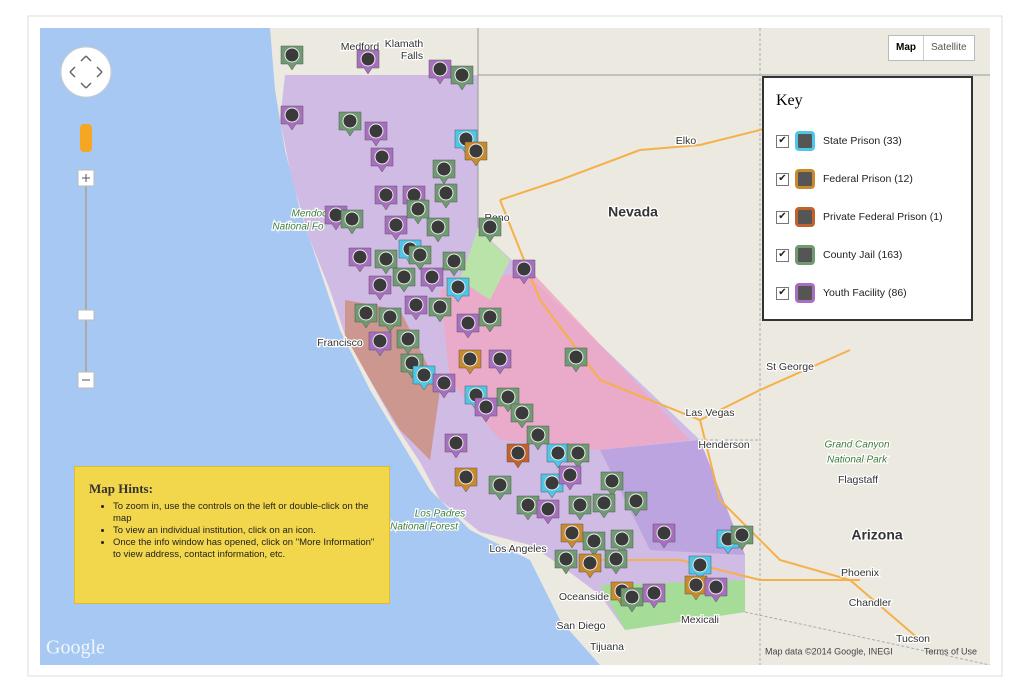 The width and height of the screenshot is (1024, 688). I want to click on place-label: Nevada, so click(633, 212).